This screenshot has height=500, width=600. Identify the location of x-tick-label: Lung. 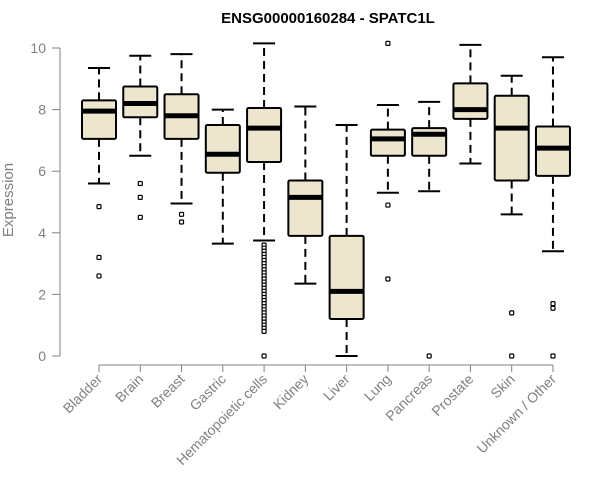
(377, 387).